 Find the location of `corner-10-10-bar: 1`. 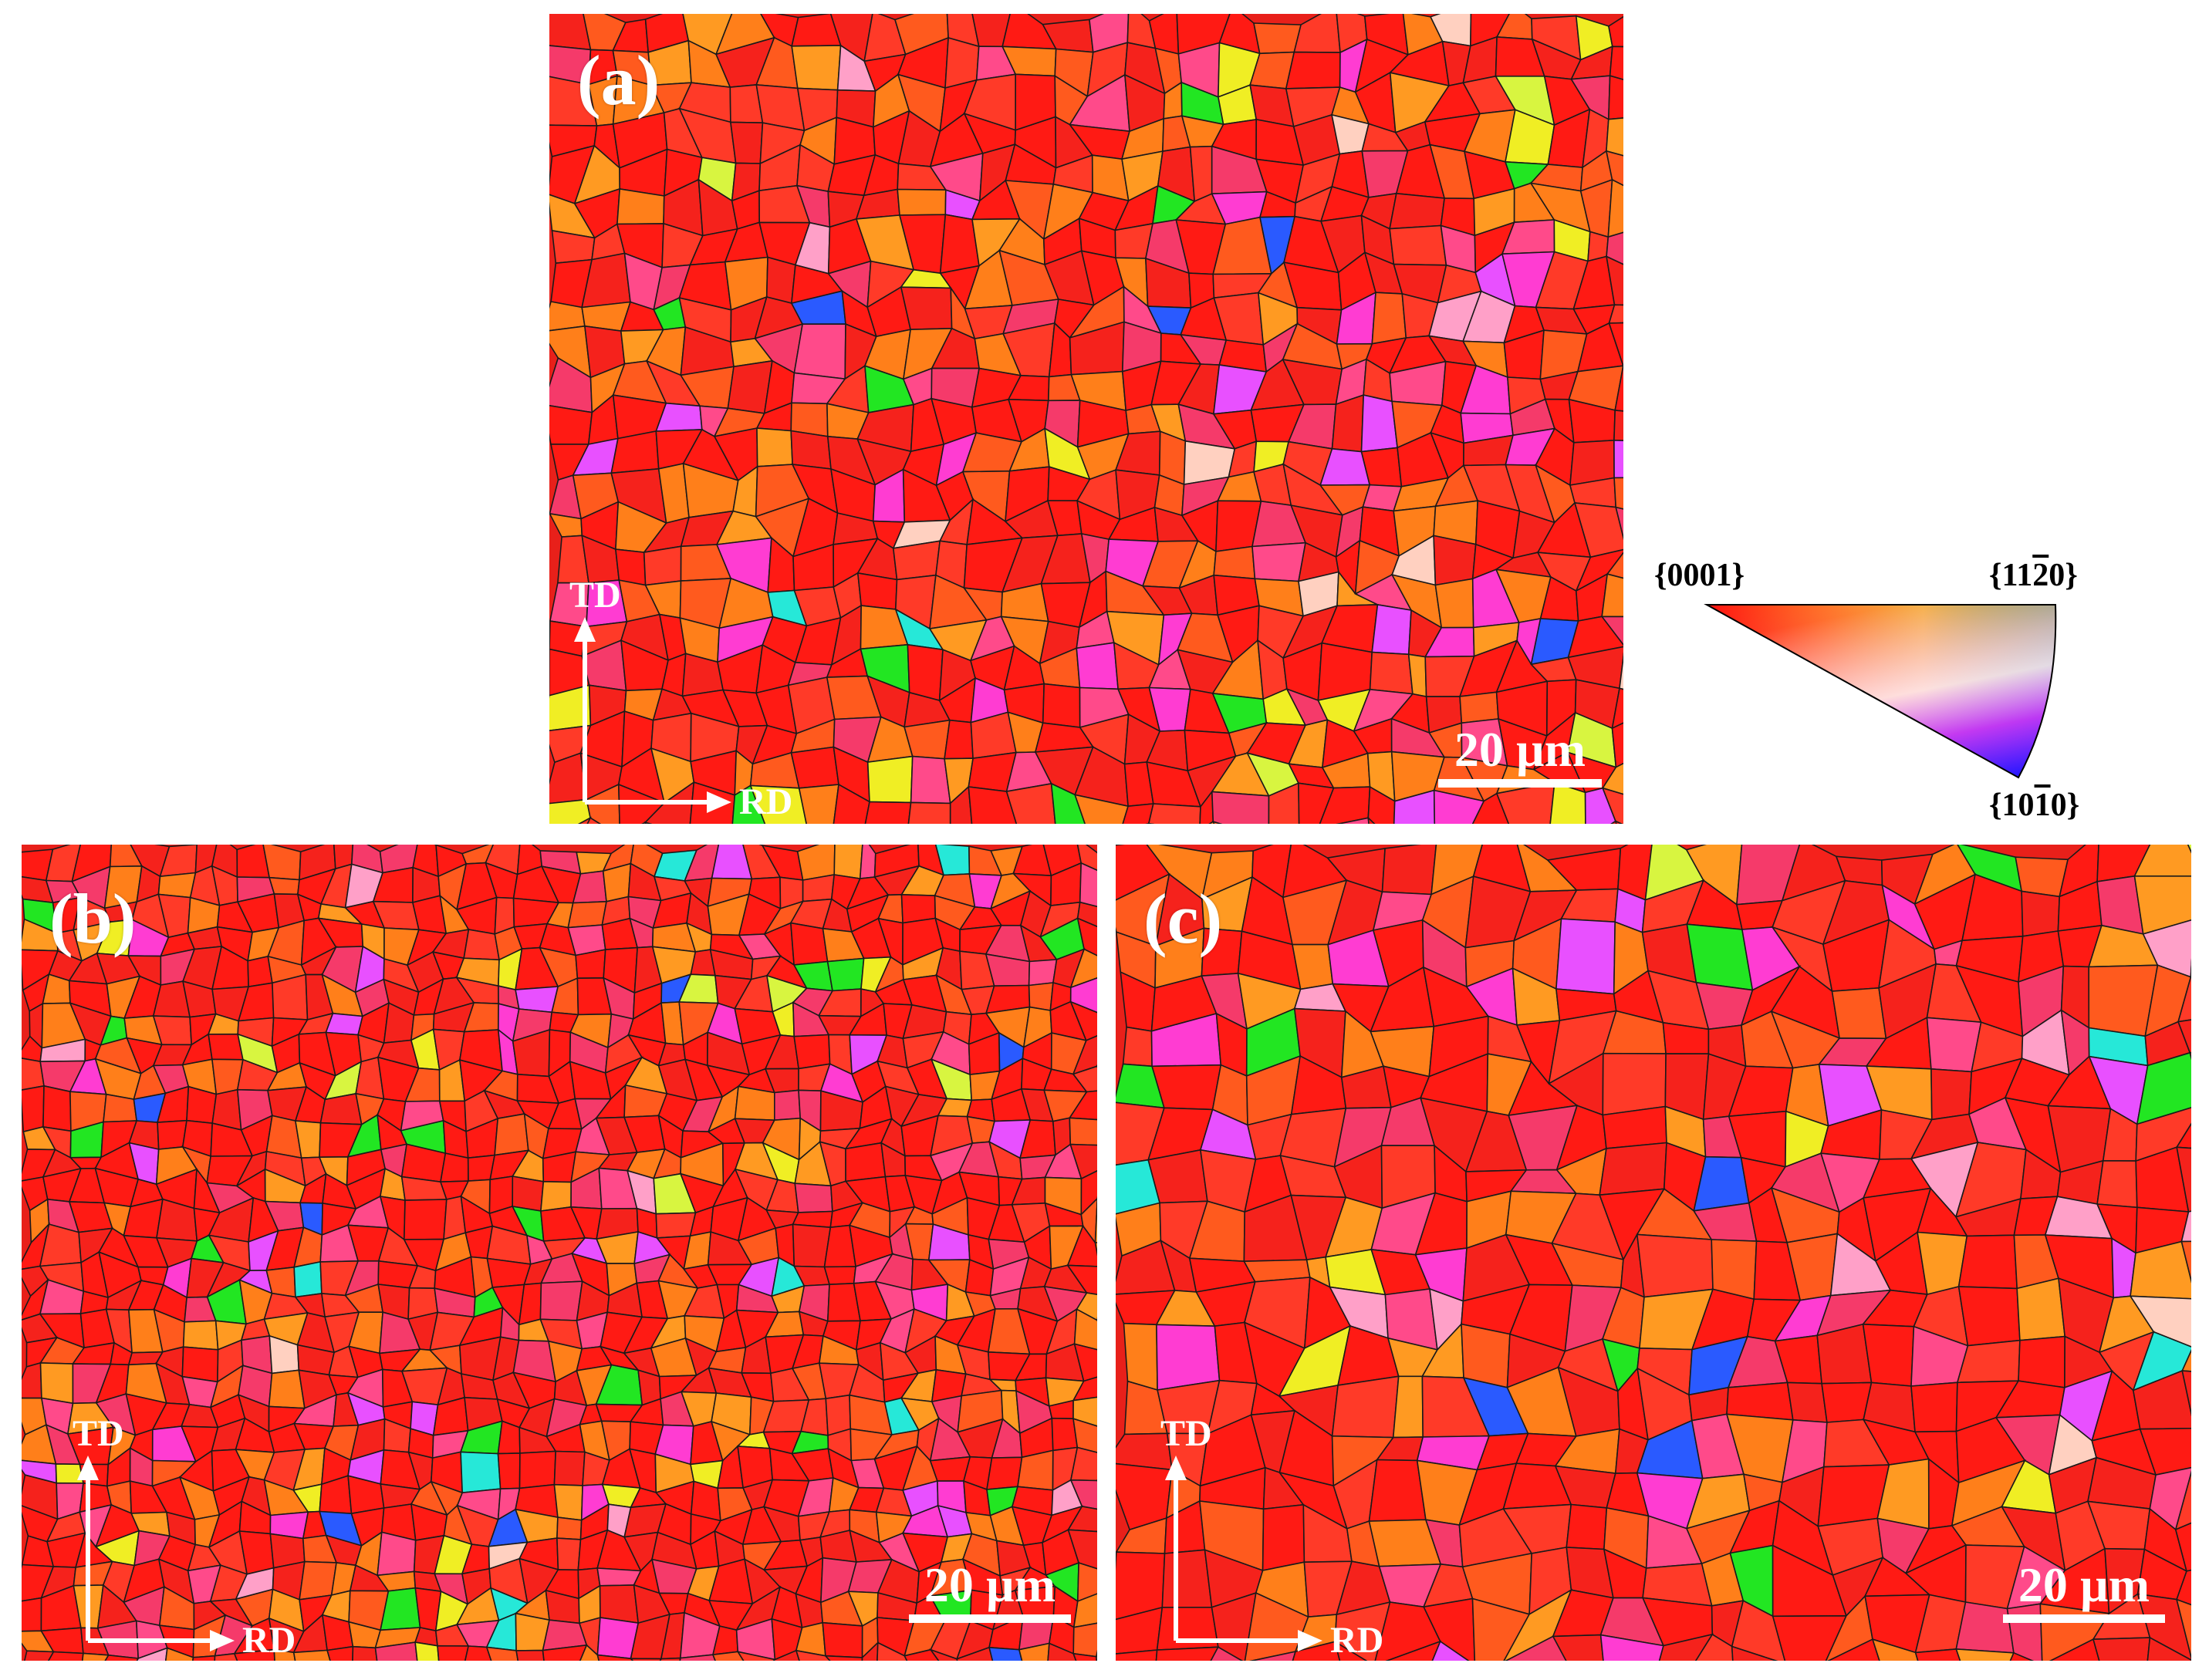

corner-10-10-bar: 1 is located at coordinates (2042, 806).